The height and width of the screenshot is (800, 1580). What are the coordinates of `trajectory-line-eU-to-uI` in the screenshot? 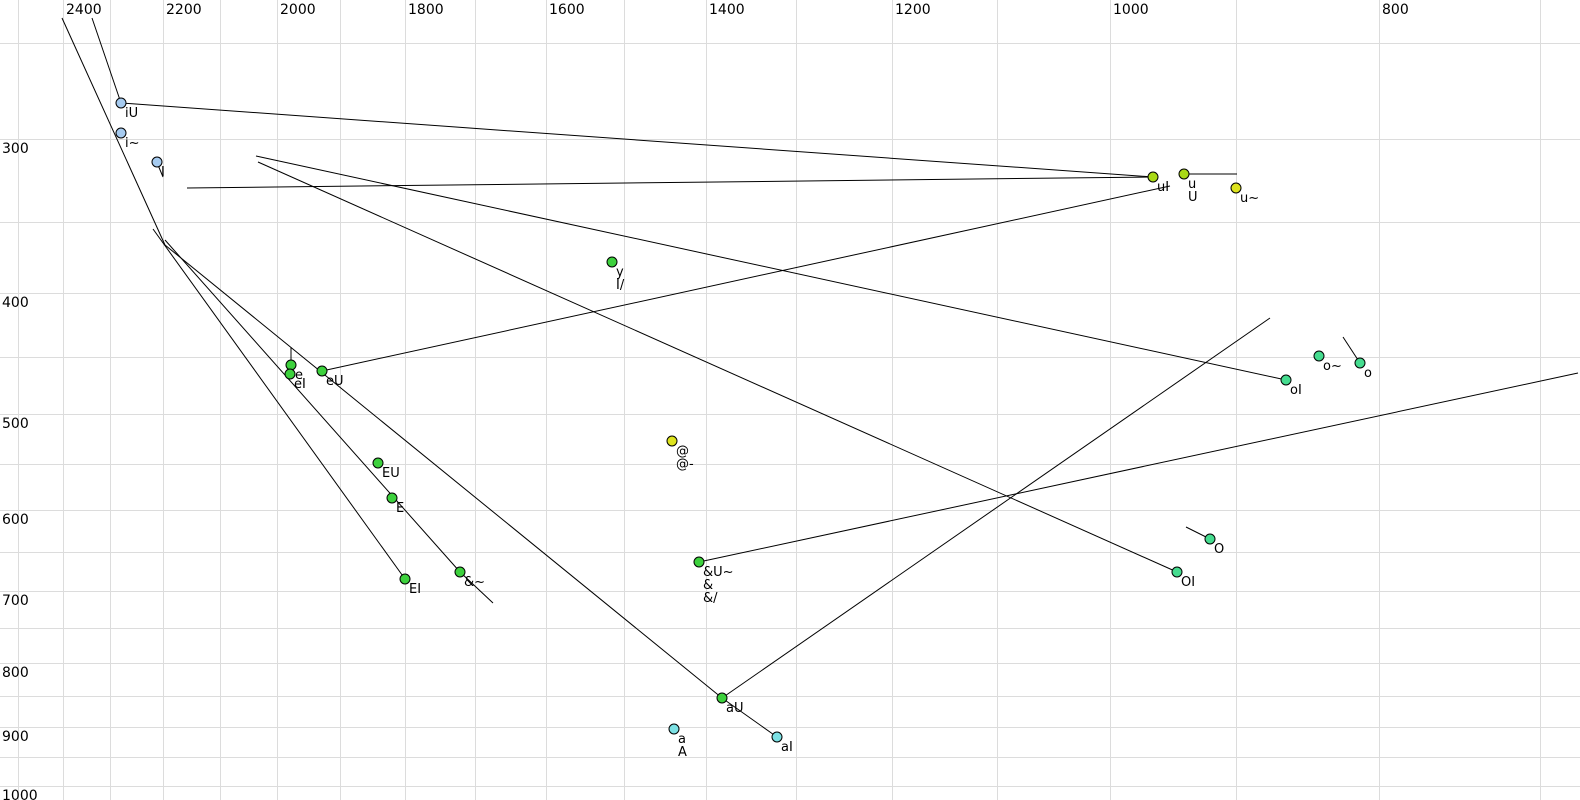 It's located at (746, 278).